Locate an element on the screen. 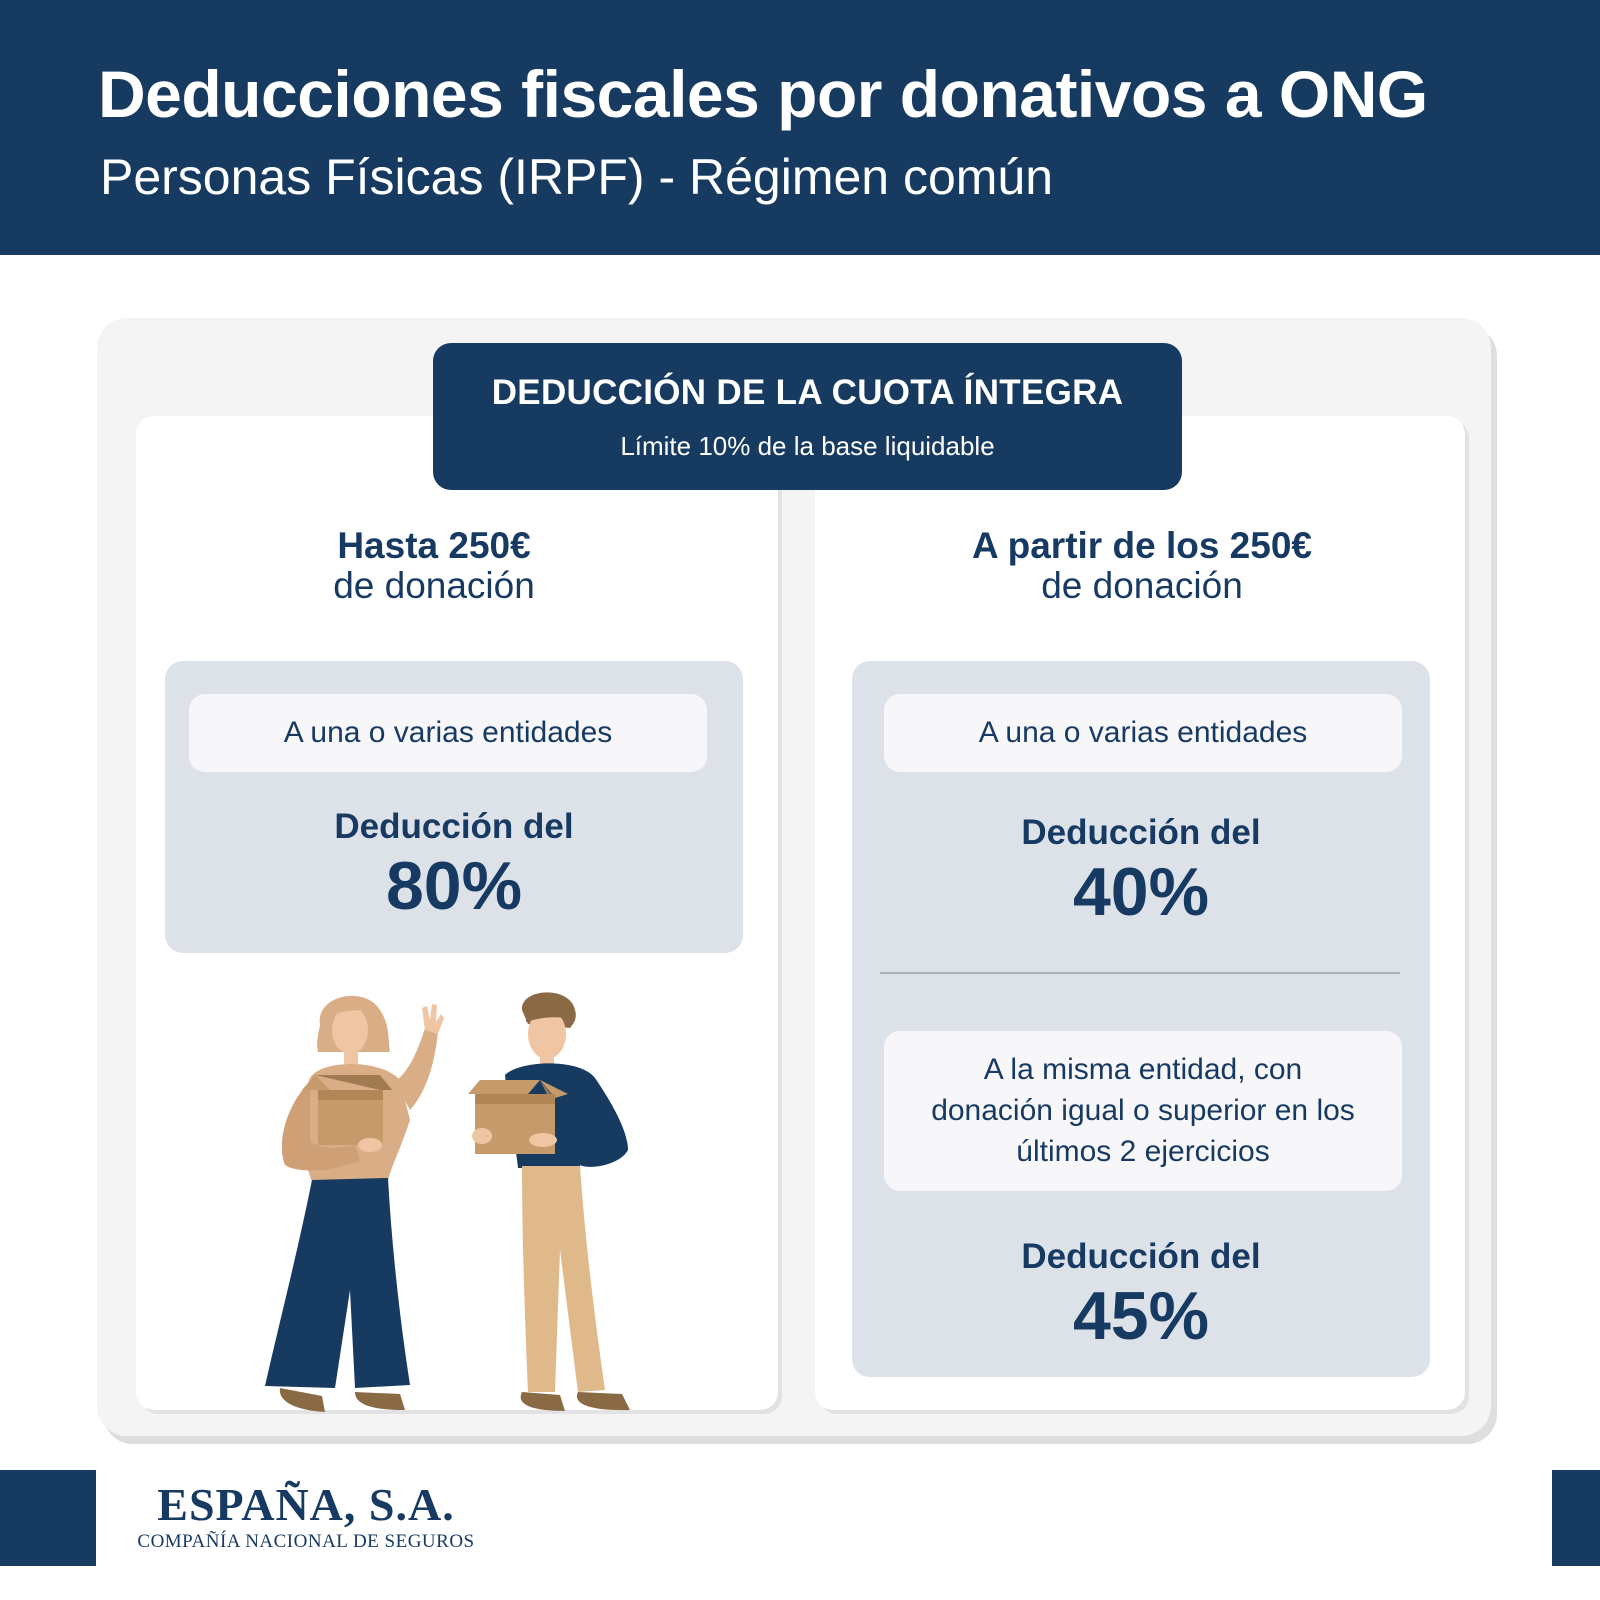 Image resolution: width=1600 pixels, height=1600 pixels. badge-title: DEDUCCIÓN DE LA CUOTA ÍNTEGRA is located at coordinates (807, 392).